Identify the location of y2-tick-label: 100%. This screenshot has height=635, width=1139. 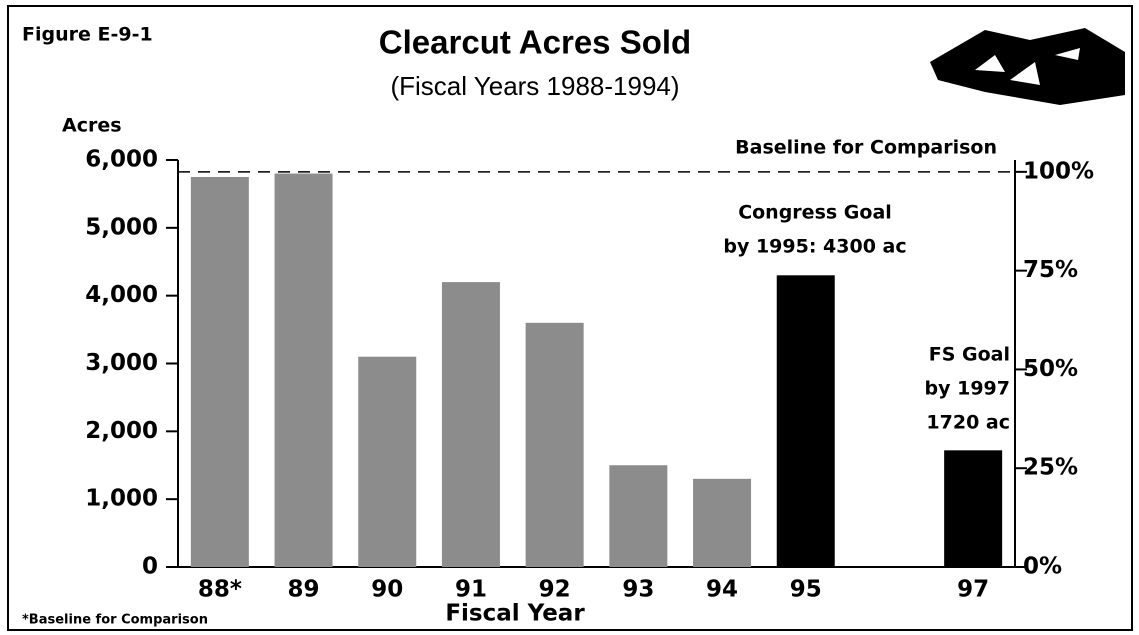
(1058, 171).